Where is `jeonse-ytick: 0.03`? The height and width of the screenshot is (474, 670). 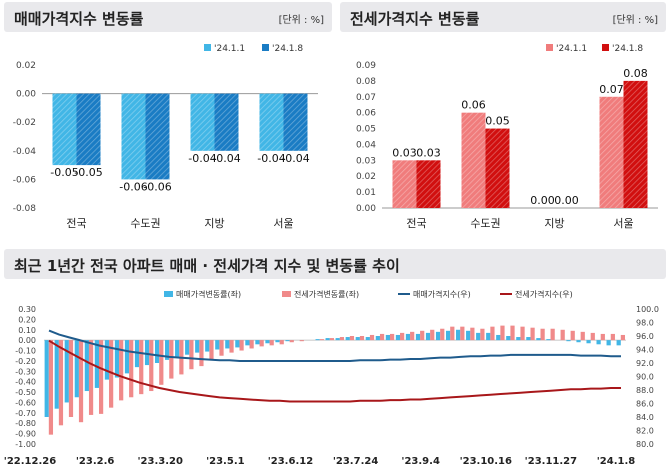 jeonse-ytick: 0.03 is located at coordinates (366, 161).